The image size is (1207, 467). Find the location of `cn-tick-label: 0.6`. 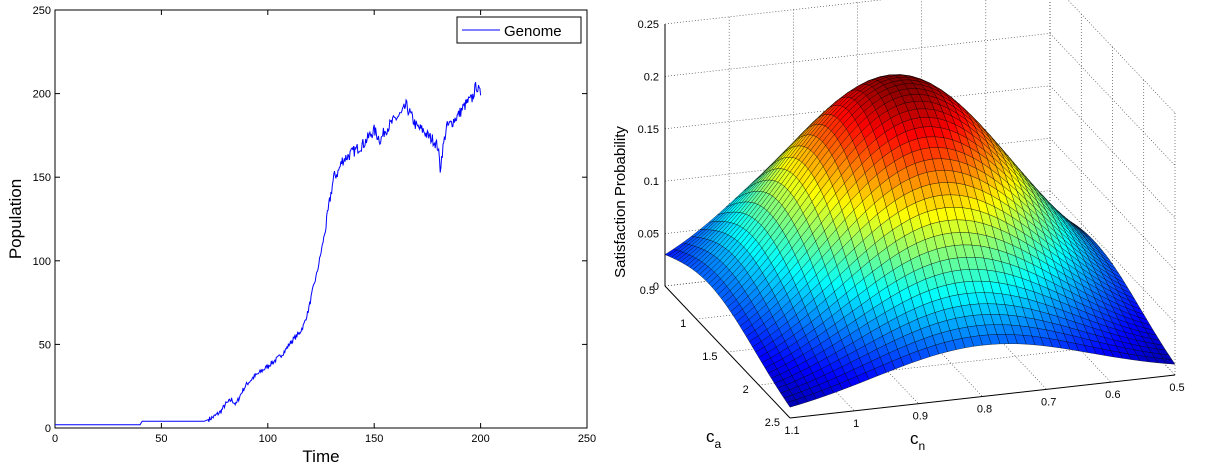

cn-tick-label: 0.6 is located at coordinates (1112, 395).